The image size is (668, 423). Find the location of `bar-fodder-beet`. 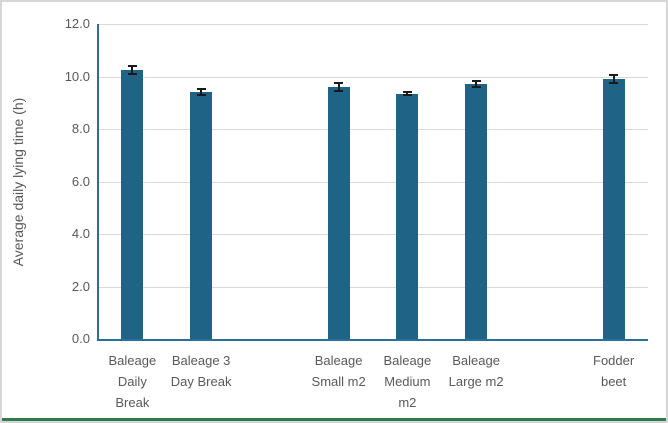

bar-fodder-beet is located at coordinates (613, 209).